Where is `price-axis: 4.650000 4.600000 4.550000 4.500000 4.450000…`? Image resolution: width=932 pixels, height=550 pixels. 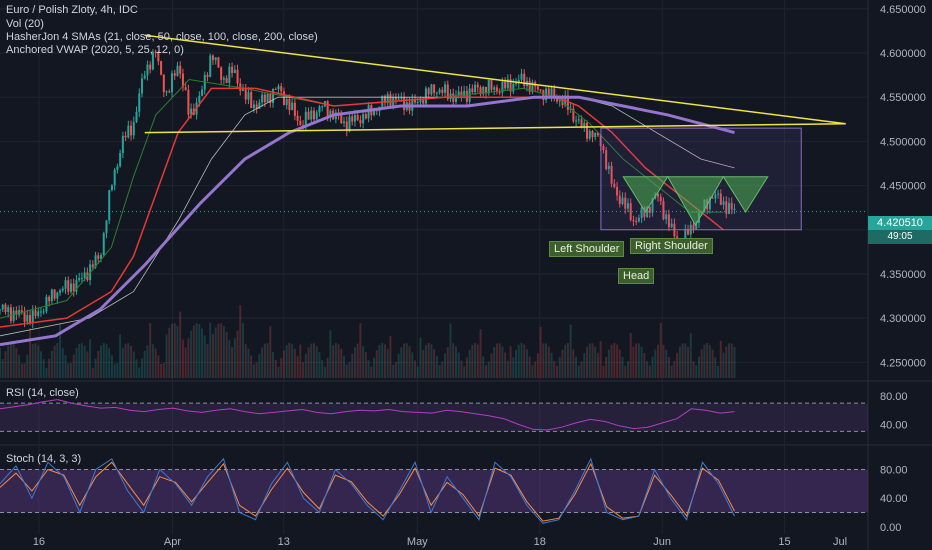 price-axis: 4.650000 4.600000 4.550000 4.500000 4.450000… is located at coordinates (903, 269).